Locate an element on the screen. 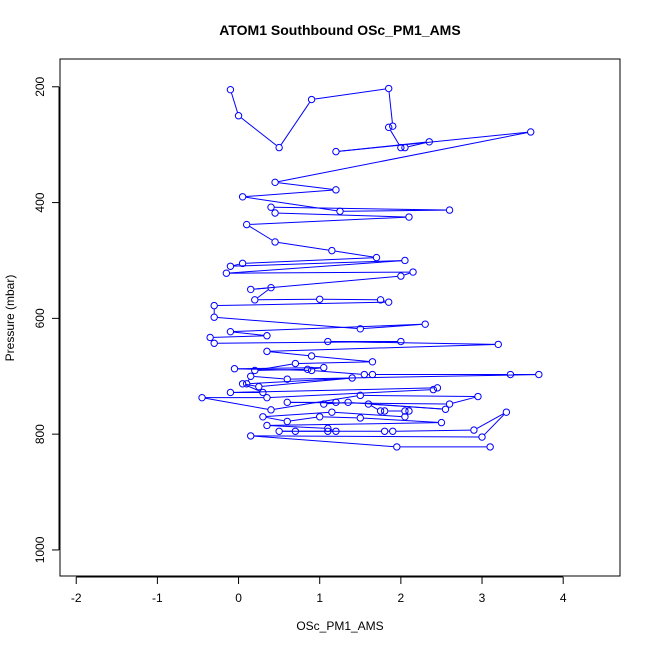  chart-title: ATOM1 Southbound OSc_PM1_AMS is located at coordinates (339, 30).